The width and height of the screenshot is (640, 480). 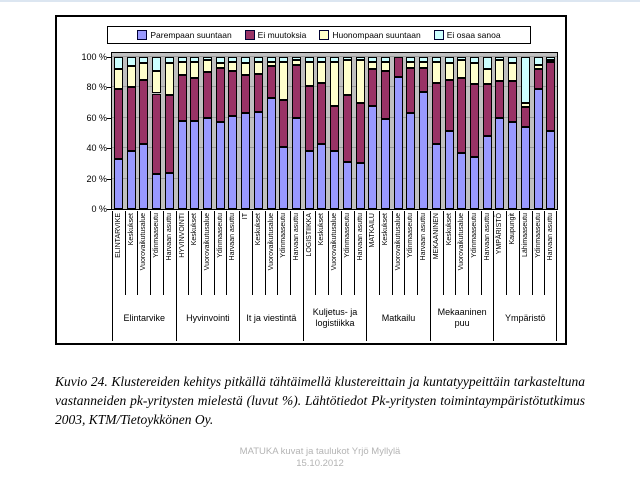 I want to click on slide-accent-line, so click(x=320, y=1).